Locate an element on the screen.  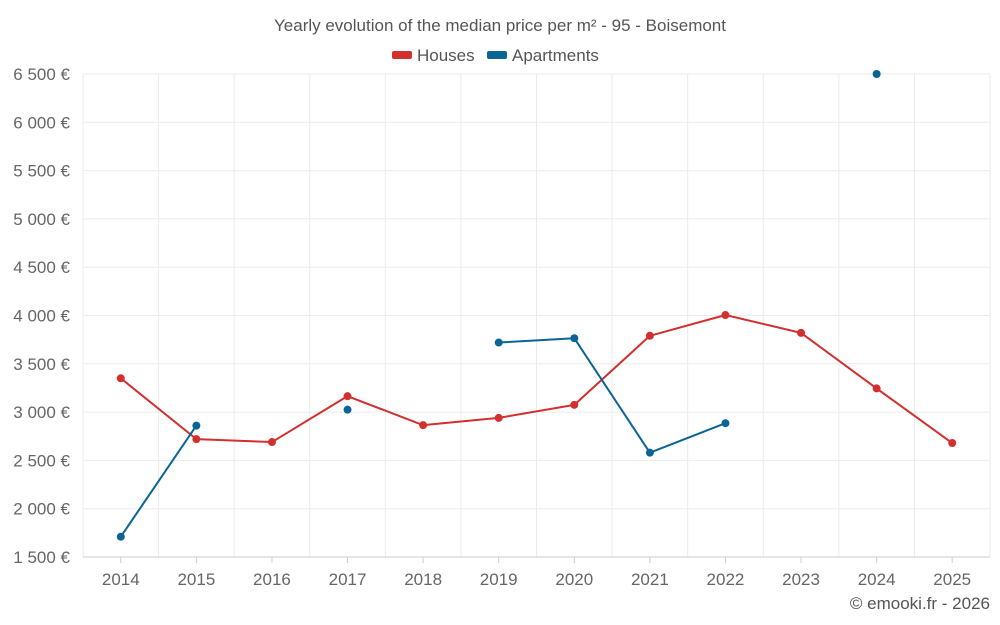
legend-label-houses: Houses is located at coordinates (446, 55).